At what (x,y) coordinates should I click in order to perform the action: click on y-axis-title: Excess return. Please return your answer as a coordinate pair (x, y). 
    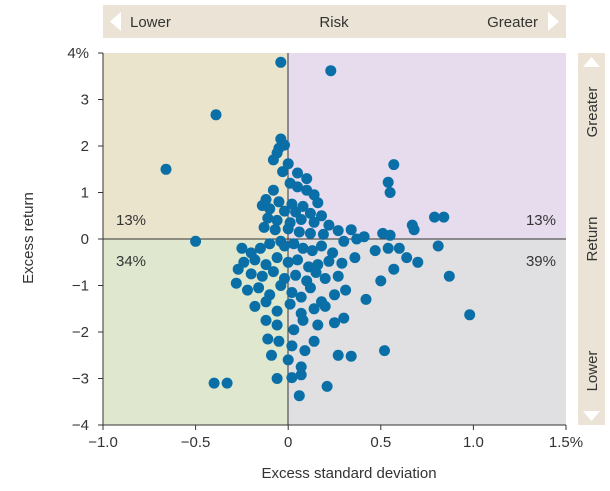
    Looking at the image, I should click on (28, 238).